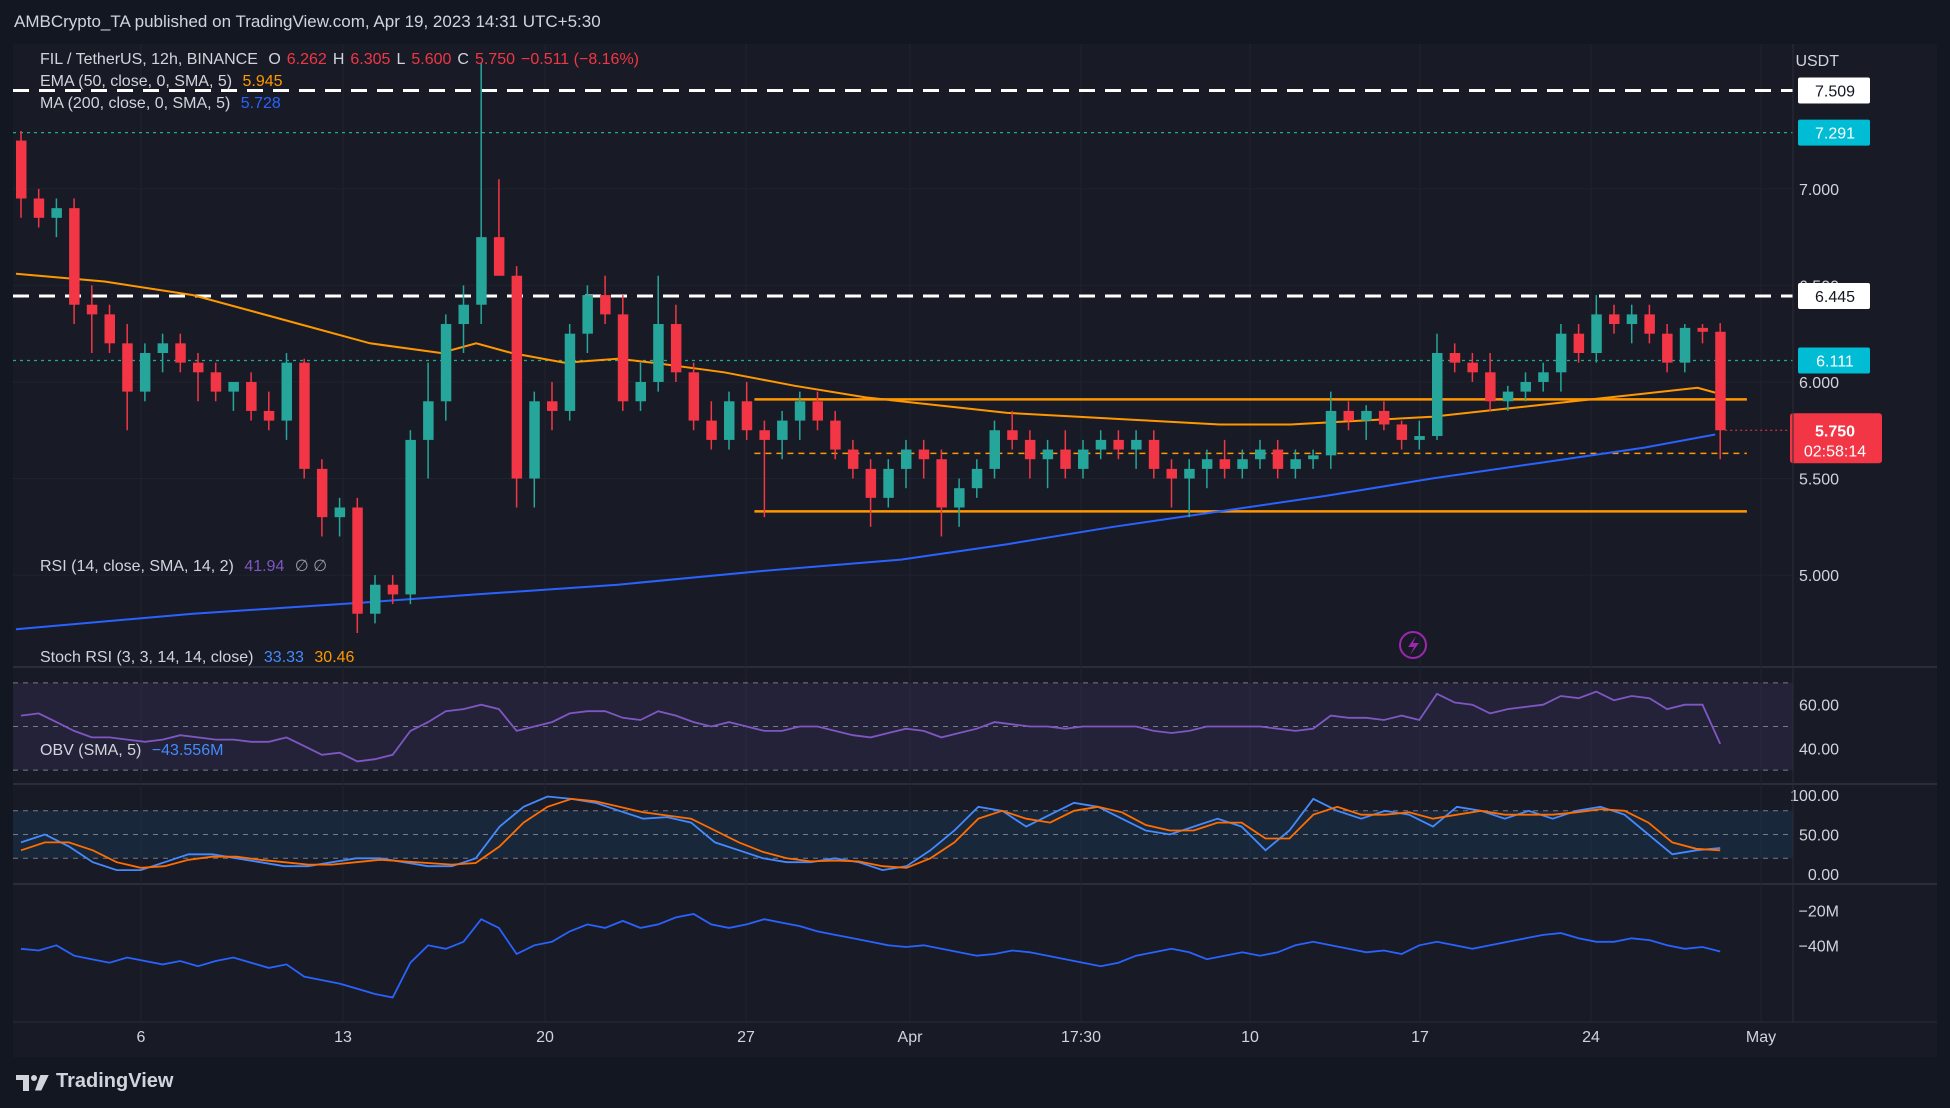 Image resolution: width=1950 pixels, height=1108 pixels. I want to click on stoch-tick-label: 0.00, so click(1823, 875).